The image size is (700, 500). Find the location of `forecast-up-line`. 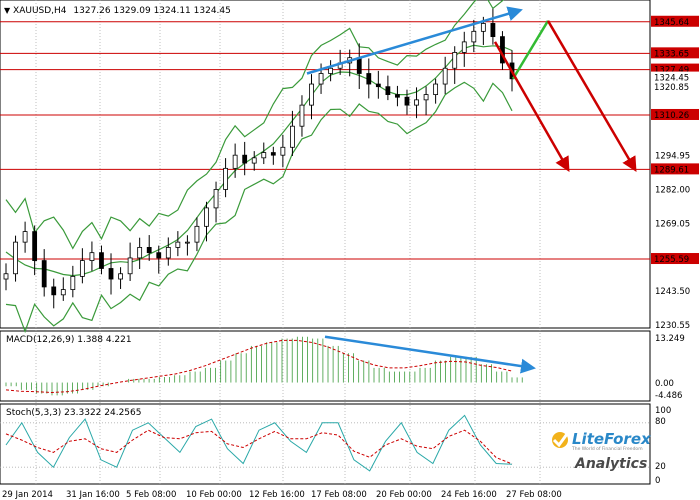

forecast-up-line is located at coordinates (530, 50).